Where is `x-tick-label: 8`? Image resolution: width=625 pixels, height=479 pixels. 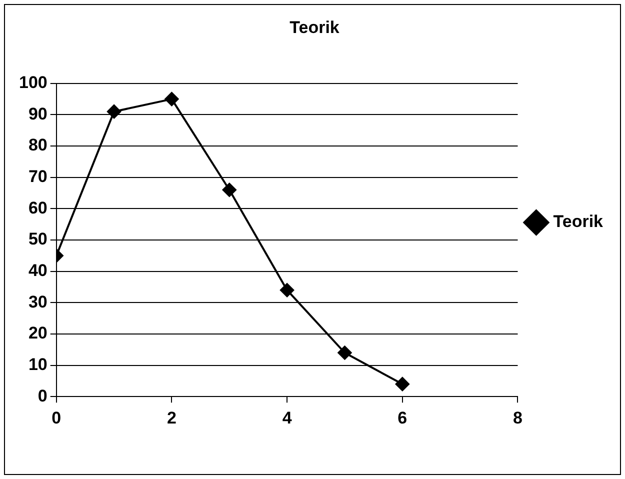
x-tick-label: 8 is located at coordinates (517, 418).